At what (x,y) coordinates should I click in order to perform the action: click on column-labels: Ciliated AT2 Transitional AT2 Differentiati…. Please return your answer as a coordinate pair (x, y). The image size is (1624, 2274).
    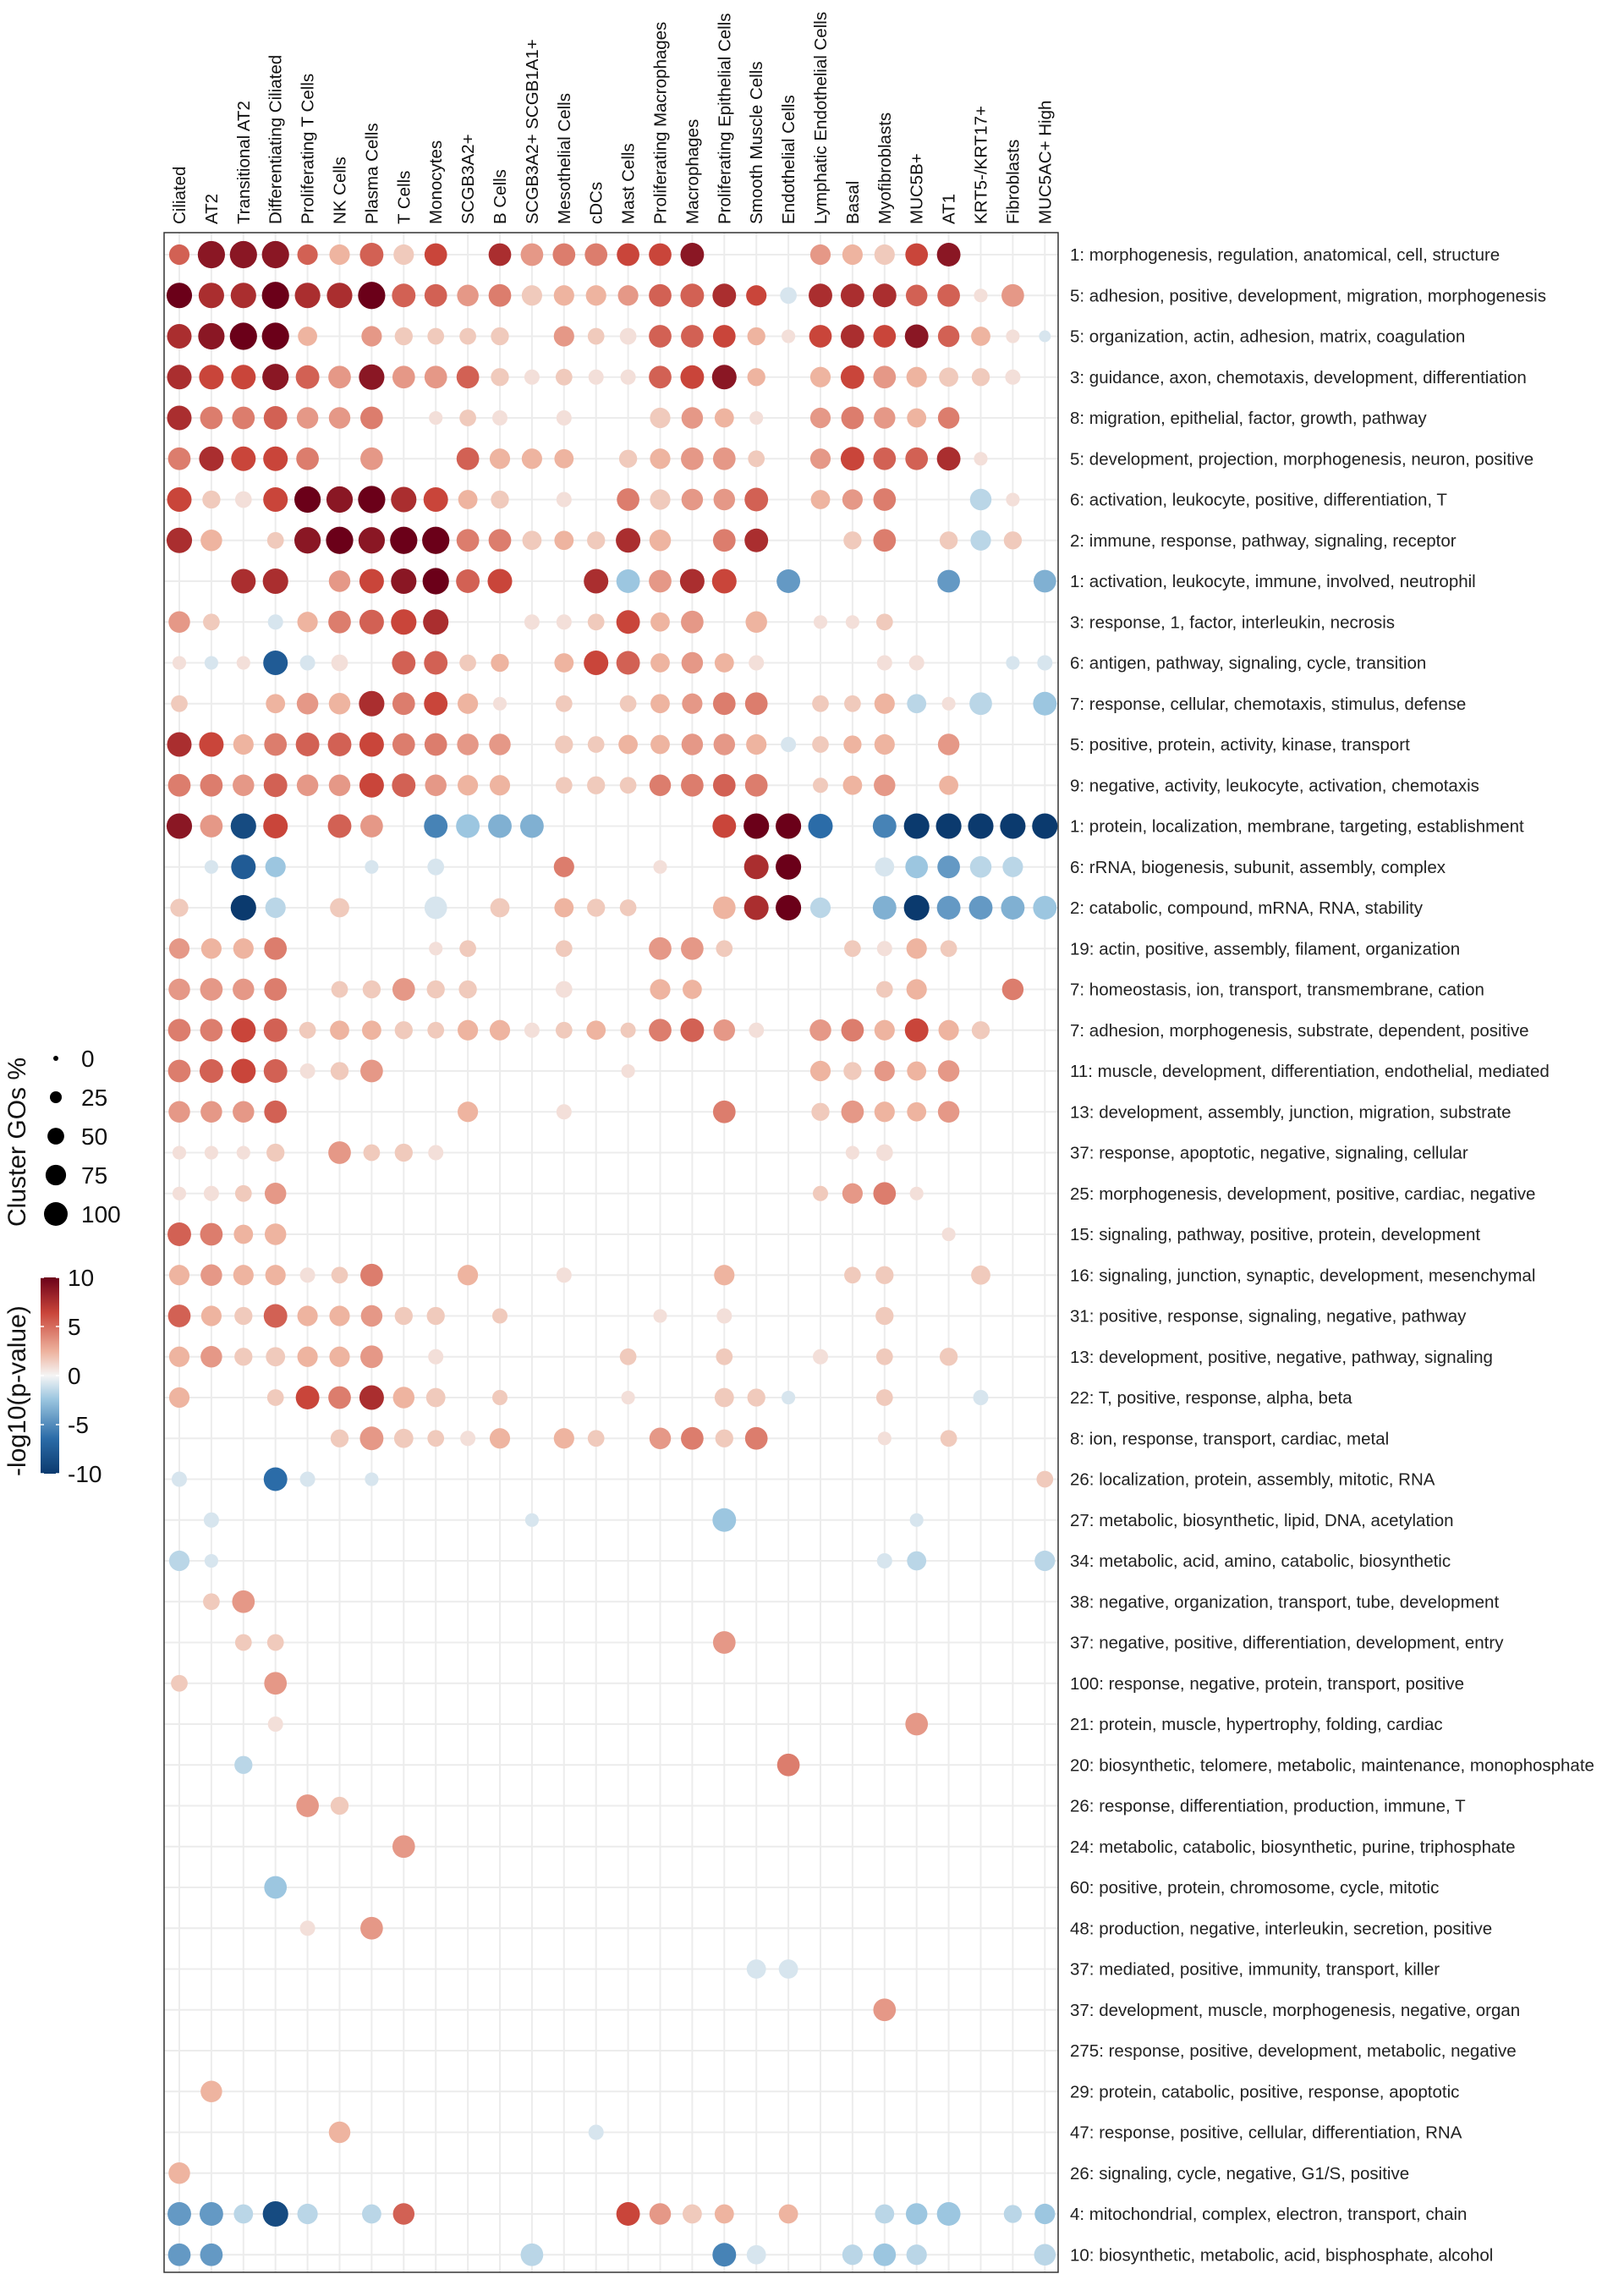
    Looking at the image, I should click on (612, 118).